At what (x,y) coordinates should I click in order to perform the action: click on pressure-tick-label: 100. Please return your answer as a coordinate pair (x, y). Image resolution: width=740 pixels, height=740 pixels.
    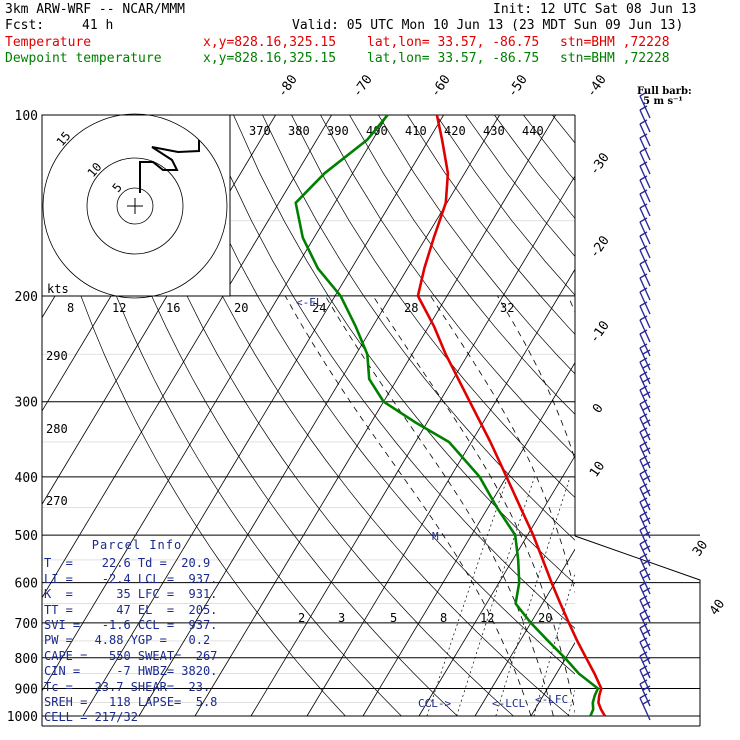
    Looking at the image, I should click on (26, 116).